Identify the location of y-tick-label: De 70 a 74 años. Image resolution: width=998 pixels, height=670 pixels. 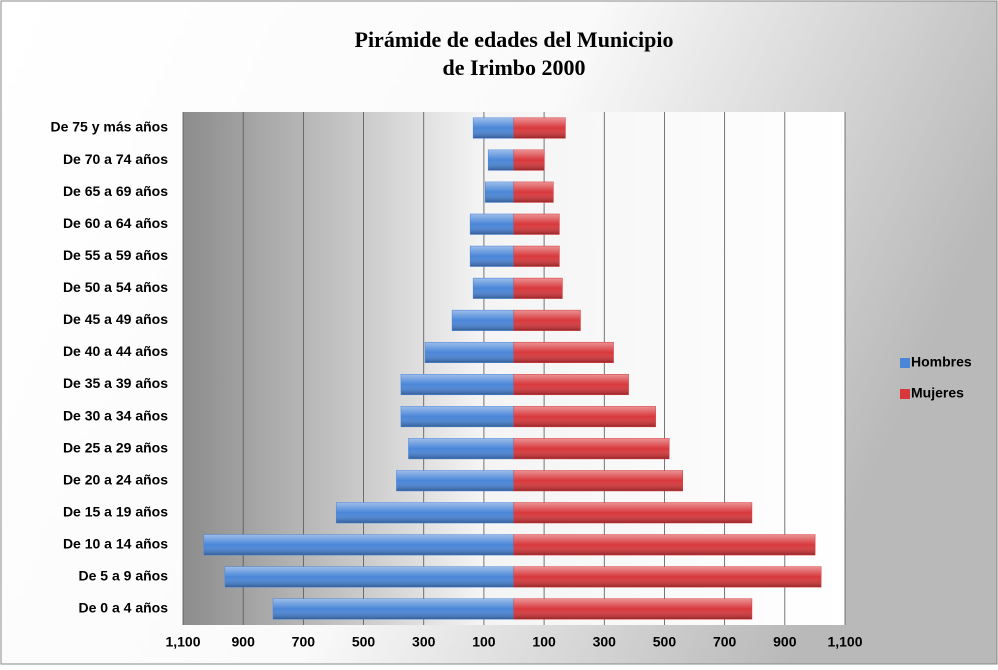
(115, 159).